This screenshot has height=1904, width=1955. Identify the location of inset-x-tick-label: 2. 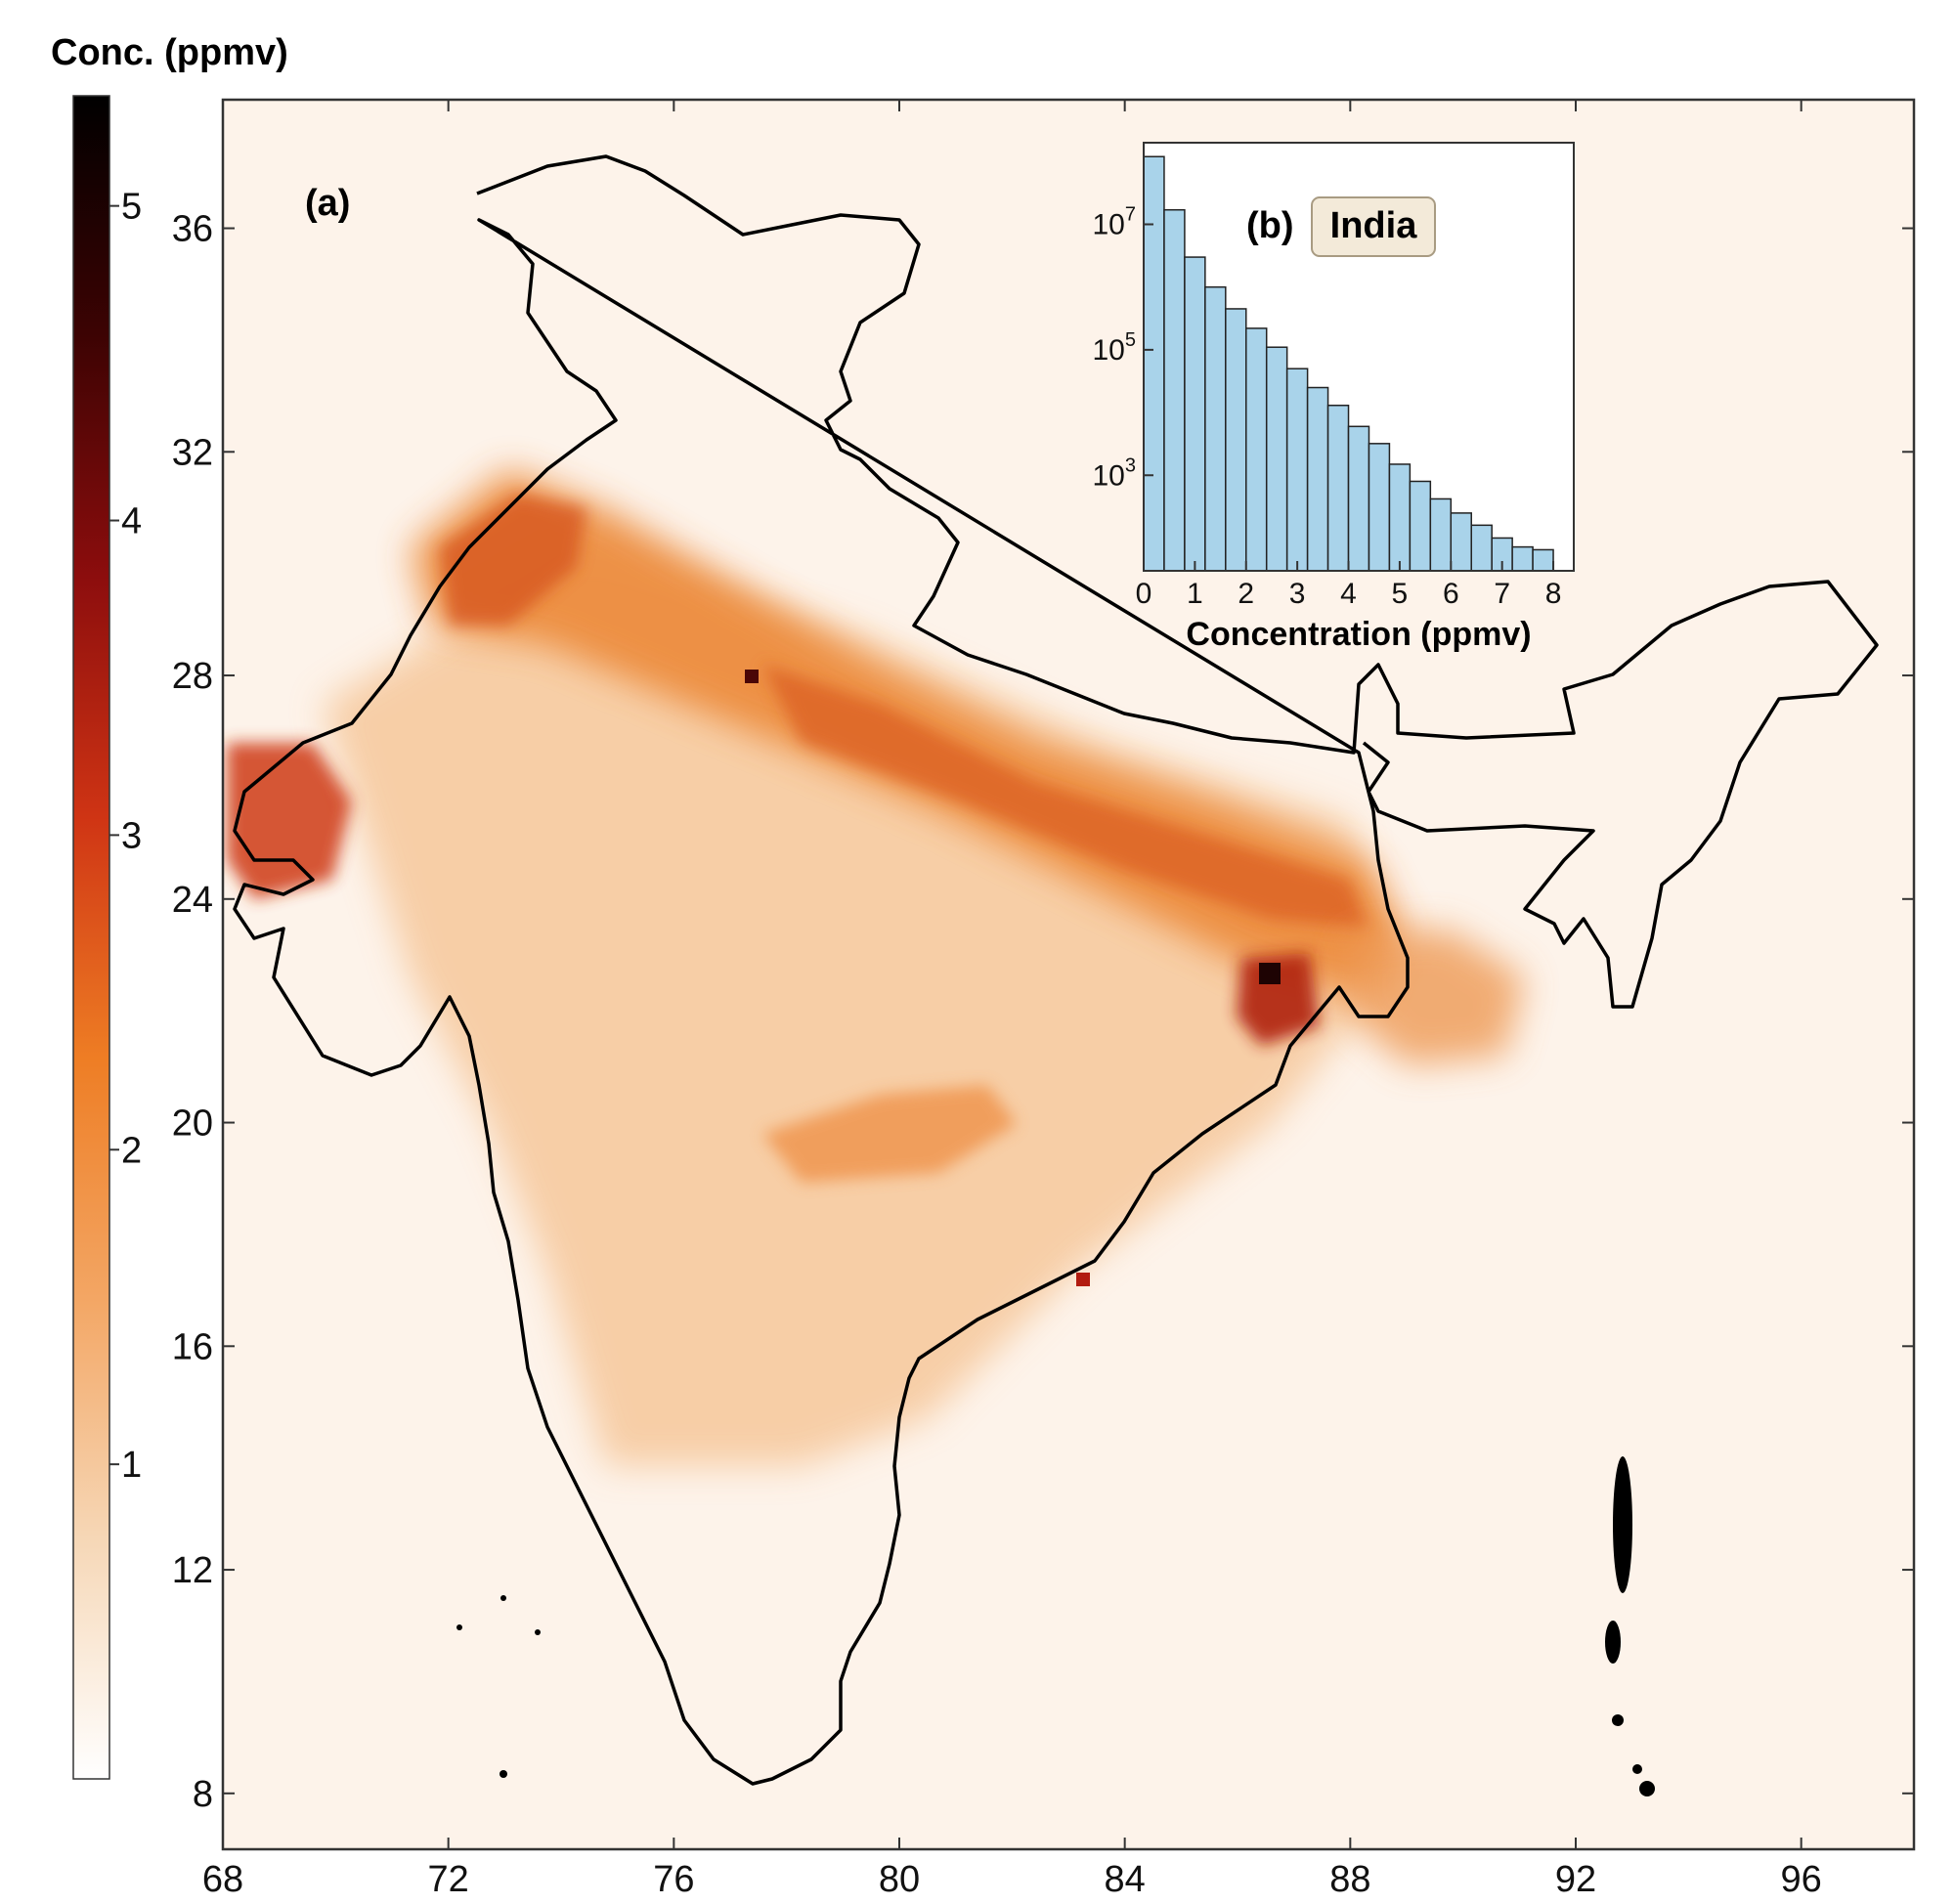
(1246, 594).